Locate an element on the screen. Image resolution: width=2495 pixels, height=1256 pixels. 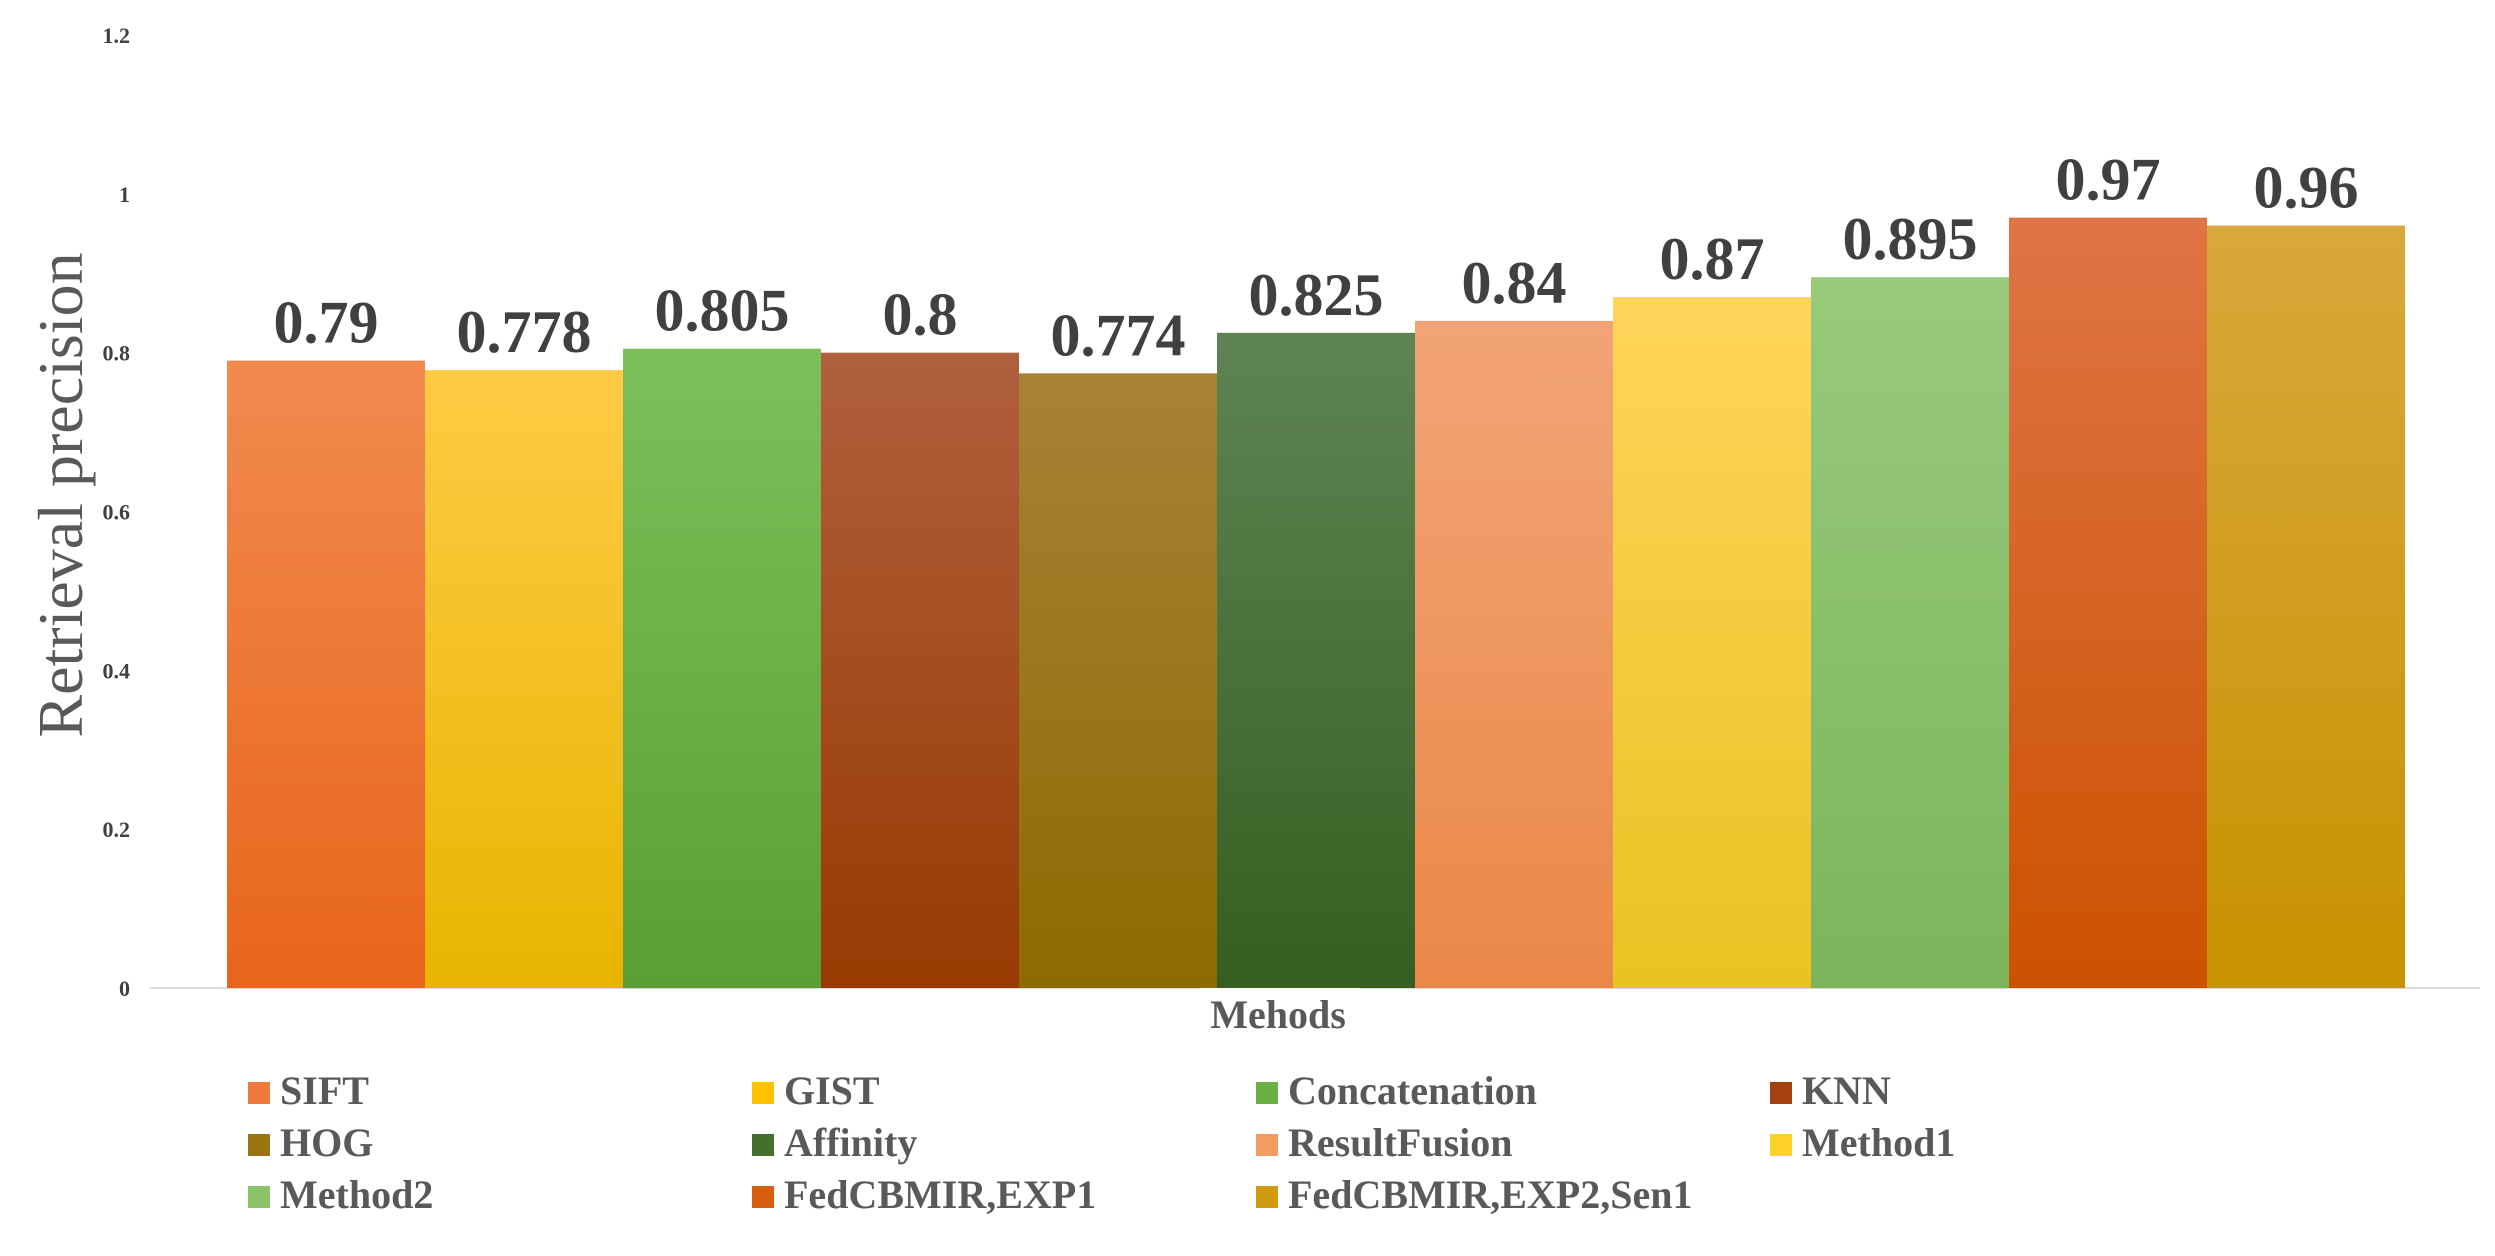
legend-item-gist: GIST is located at coordinates (816, 1090).